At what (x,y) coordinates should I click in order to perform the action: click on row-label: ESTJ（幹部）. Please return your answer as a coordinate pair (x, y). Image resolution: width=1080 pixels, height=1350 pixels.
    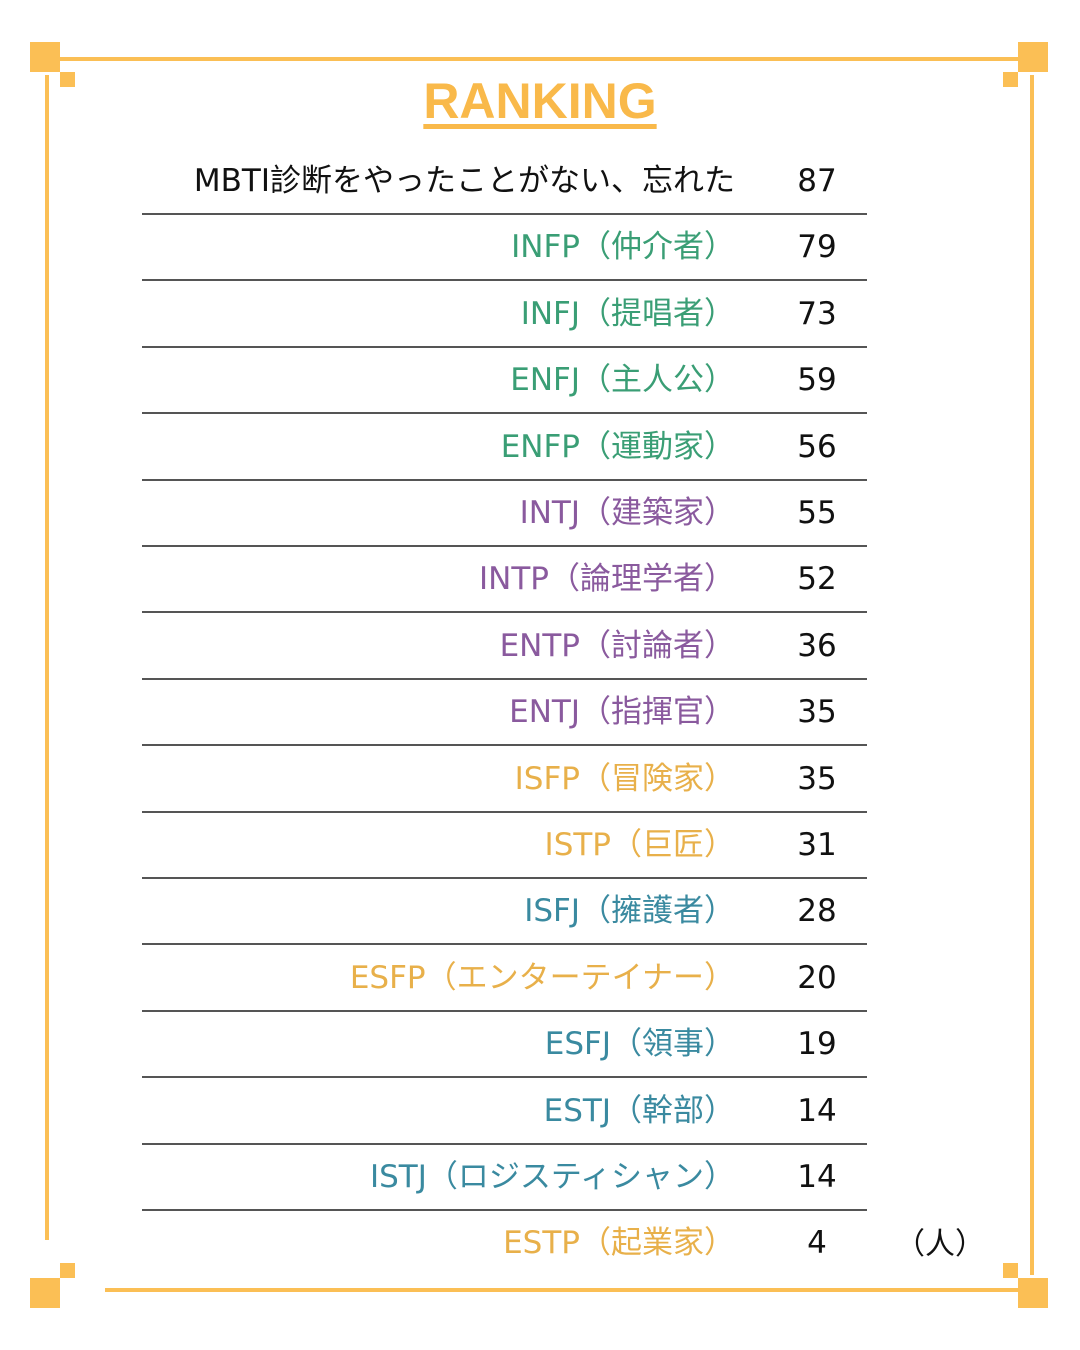
    Looking at the image, I should click on (639, 1110).